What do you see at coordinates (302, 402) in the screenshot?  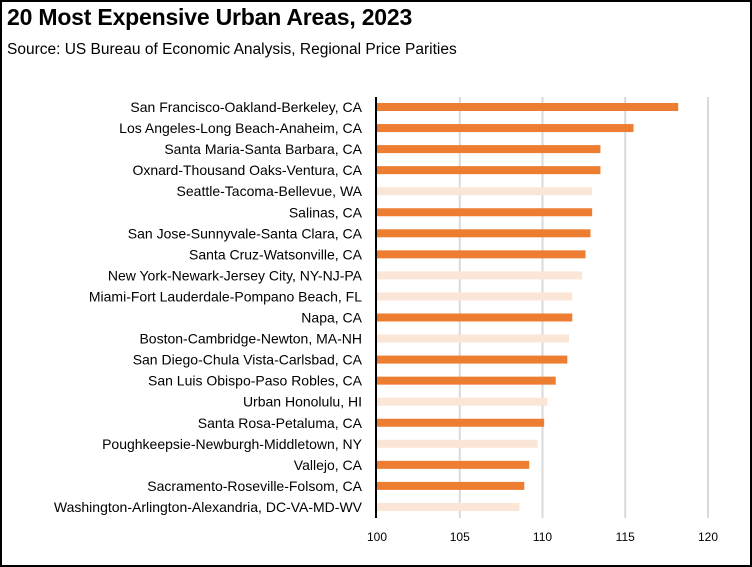 I see `category-label: Urban Honolulu, HI` at bounding box center [302, 402].